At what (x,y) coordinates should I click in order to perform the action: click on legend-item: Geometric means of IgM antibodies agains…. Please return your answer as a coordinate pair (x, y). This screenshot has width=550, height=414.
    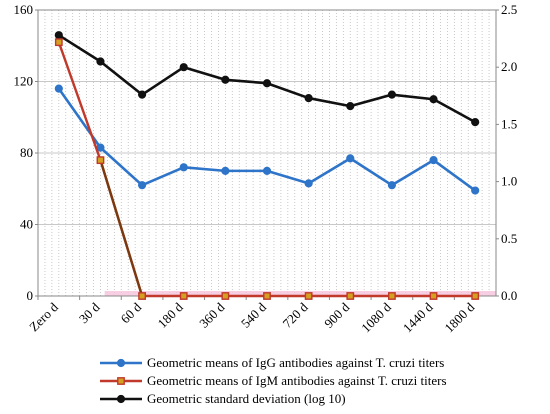
    Looking at the image, I should click on (273, 380).